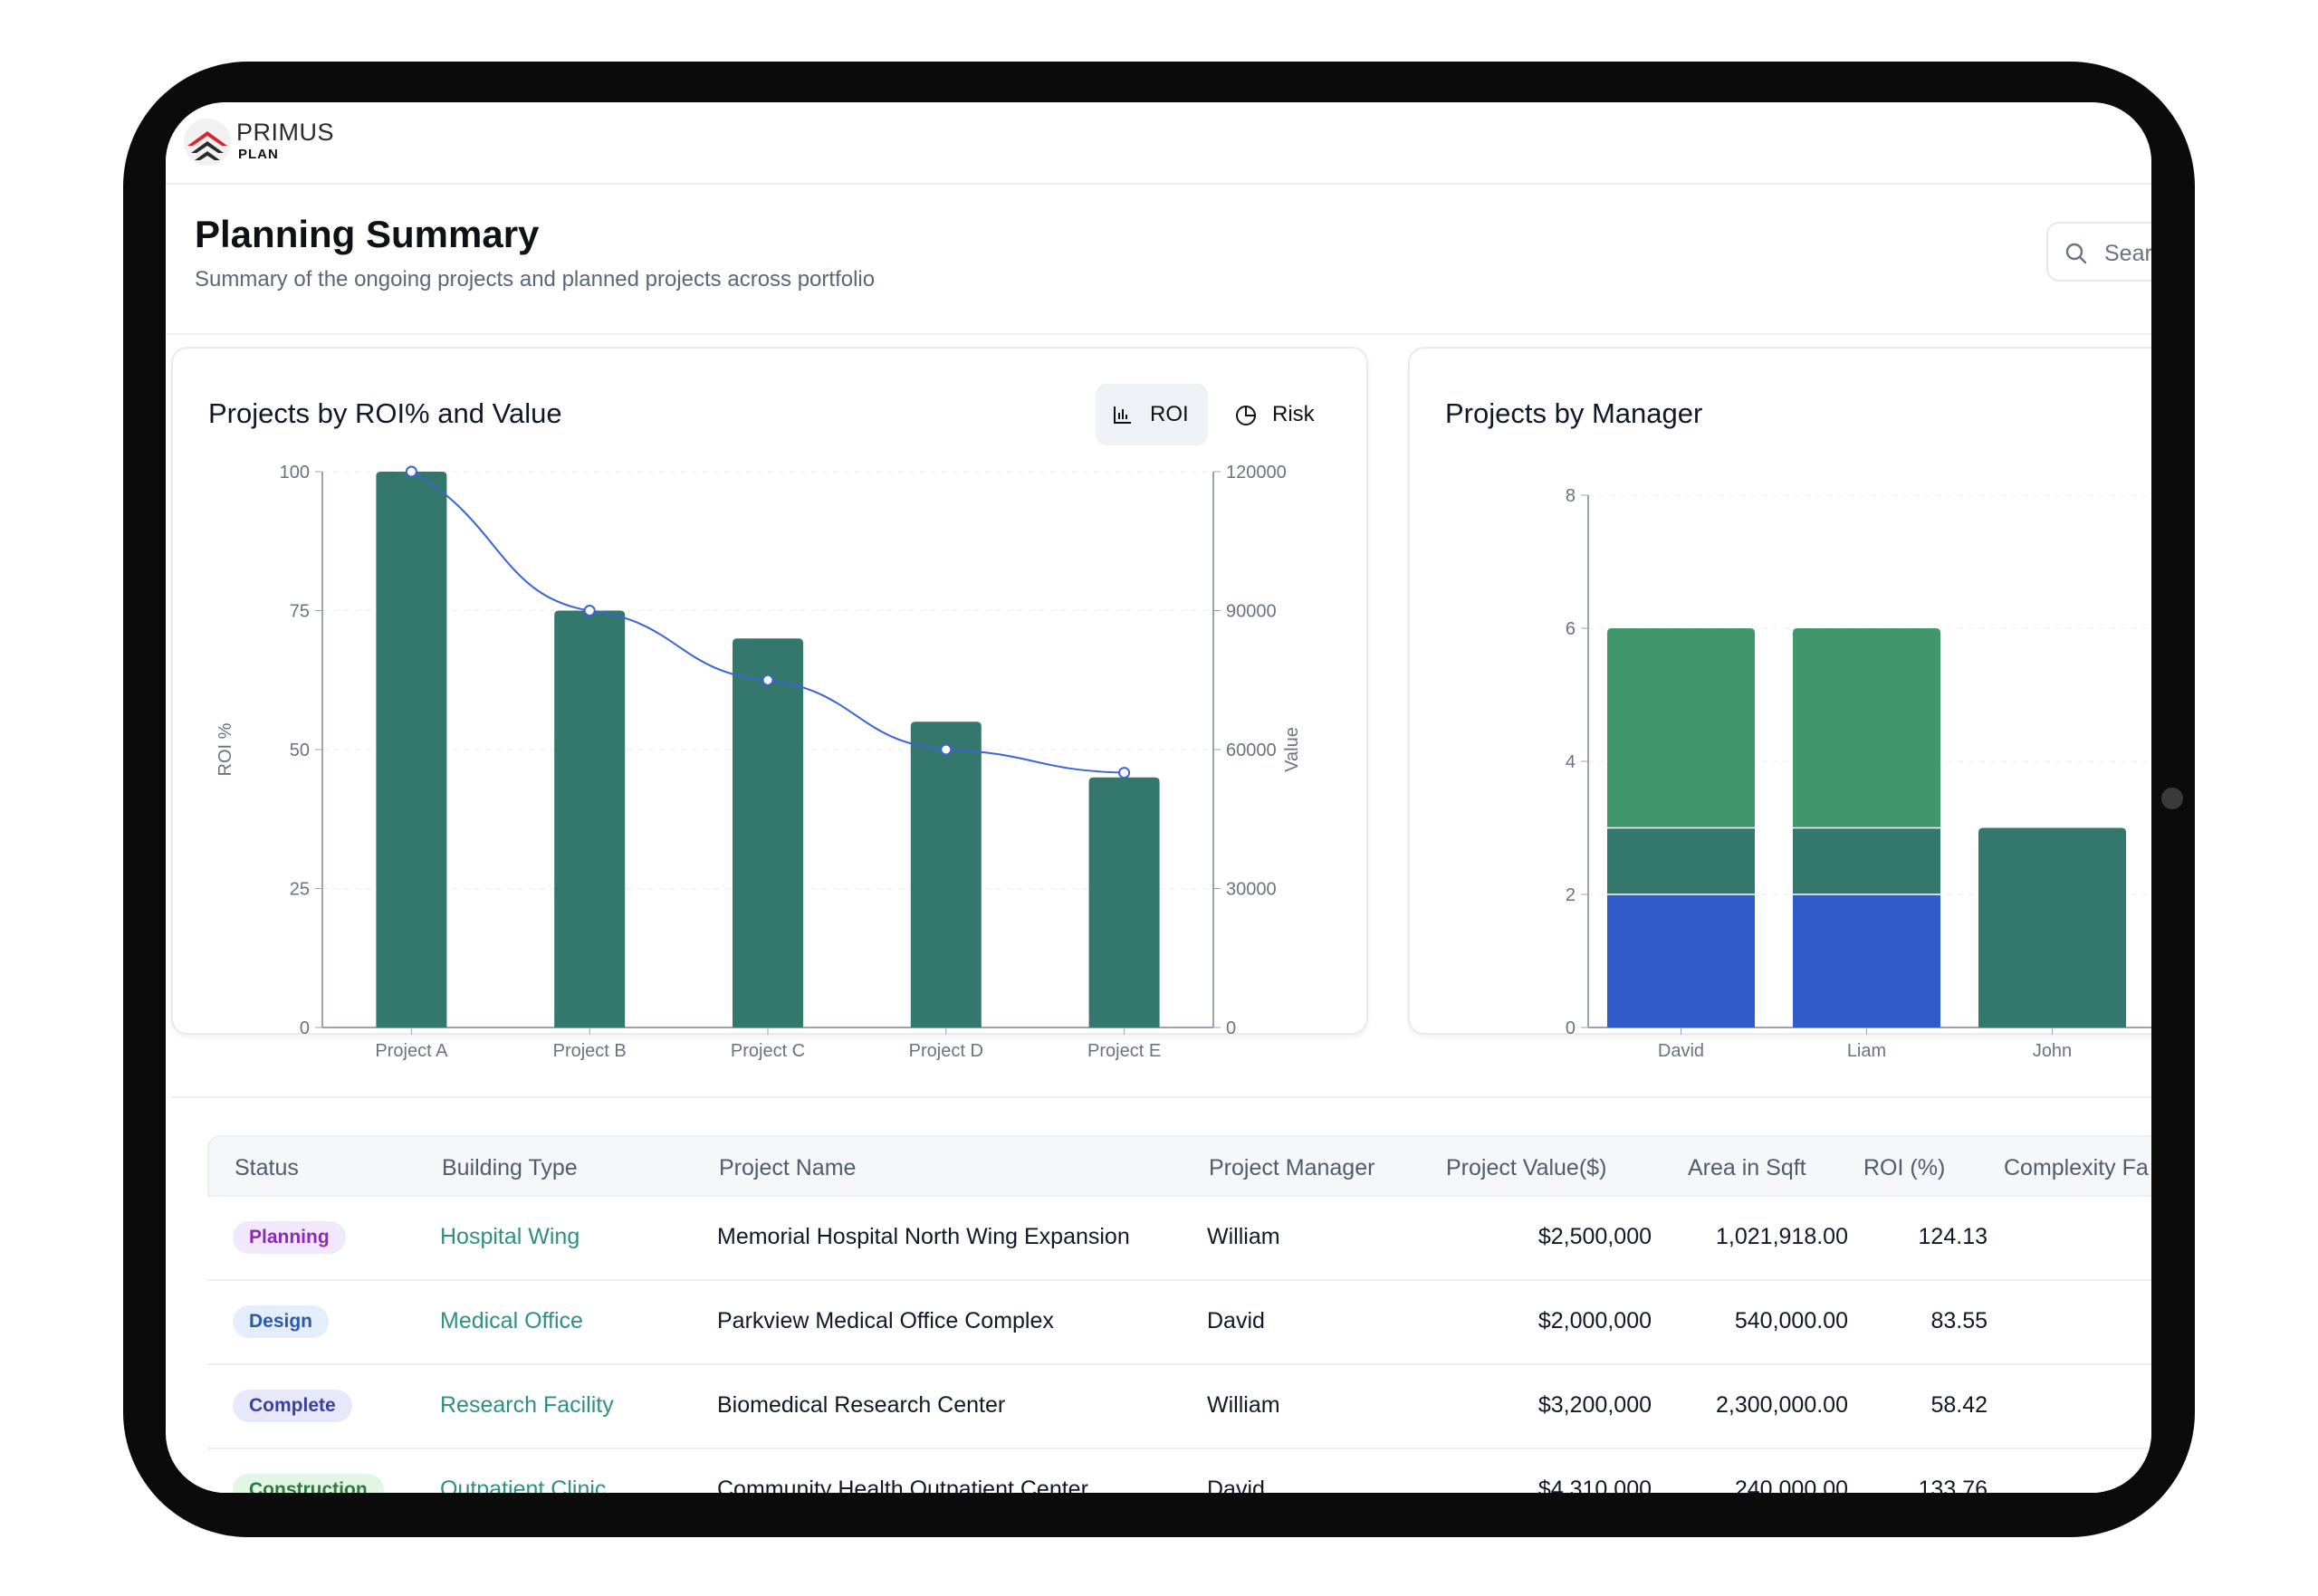 The image size is (2318, 1596). Describe the element at coordinates (1953, 1485) in the screenshot. I see `roi-cell: 133.76` at that location.